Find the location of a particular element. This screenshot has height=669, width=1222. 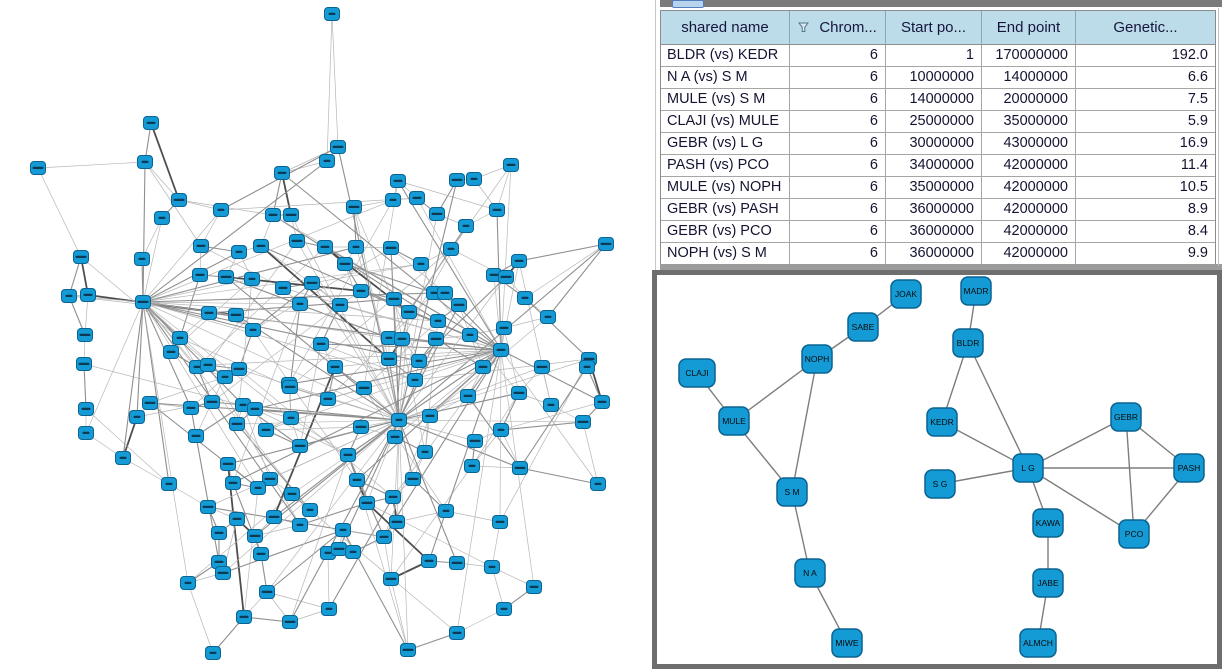

table-row: MULE (vs) S M 6 14000000 20000000 7.5 is located at coordinates (938, 100).